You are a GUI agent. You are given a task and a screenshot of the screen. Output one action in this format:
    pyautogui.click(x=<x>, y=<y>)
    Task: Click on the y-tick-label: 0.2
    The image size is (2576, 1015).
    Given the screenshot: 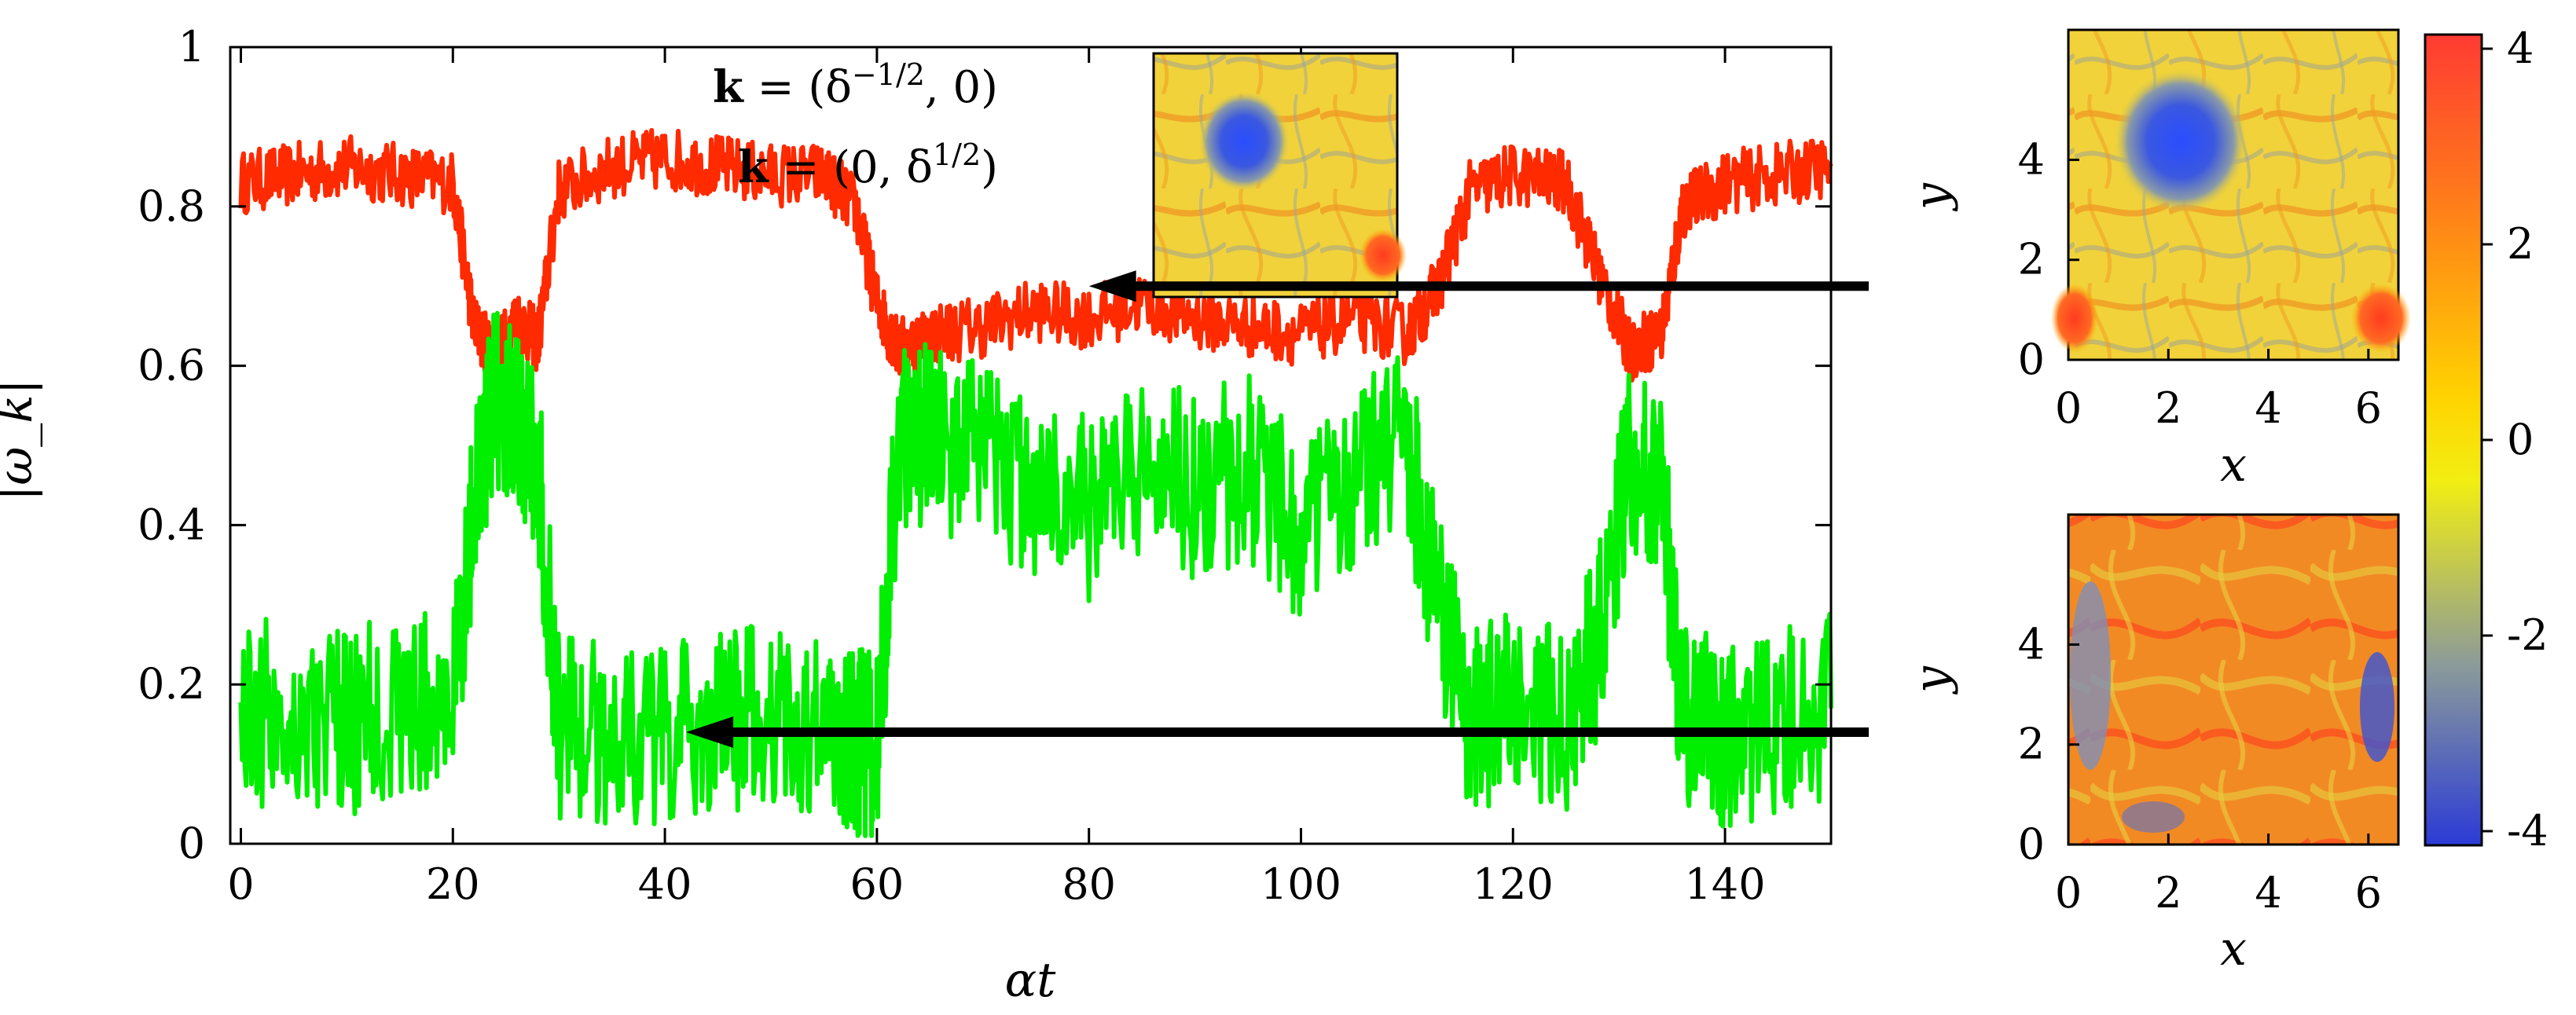 What is the action you would take?
    pyautogui.click(x=171, y=684)
    